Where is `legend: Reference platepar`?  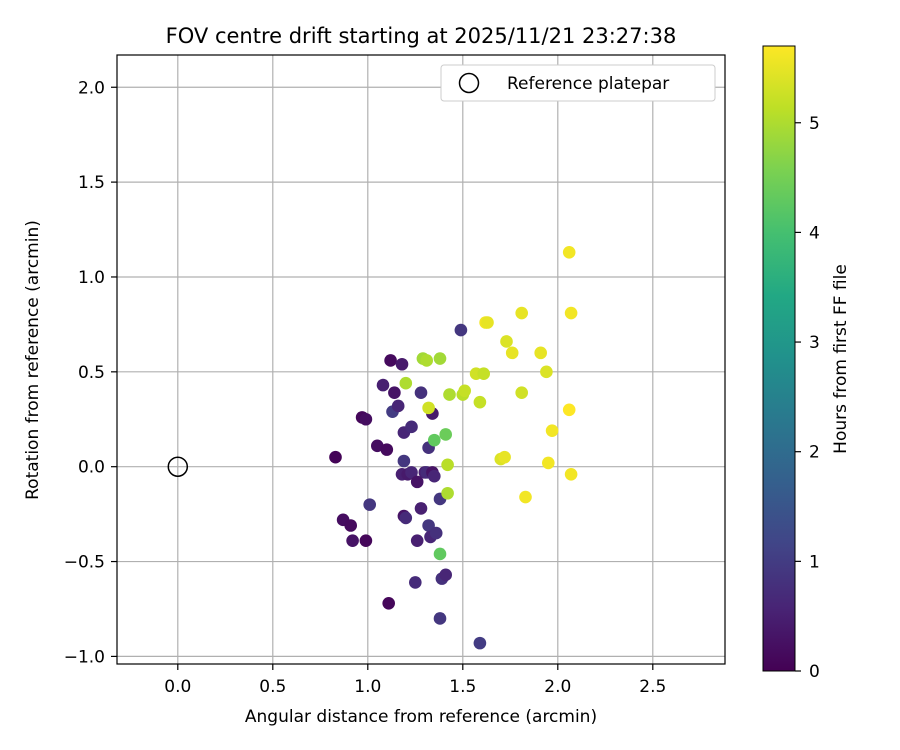 legend: Reference platepar is located at coordinates (578, 83).